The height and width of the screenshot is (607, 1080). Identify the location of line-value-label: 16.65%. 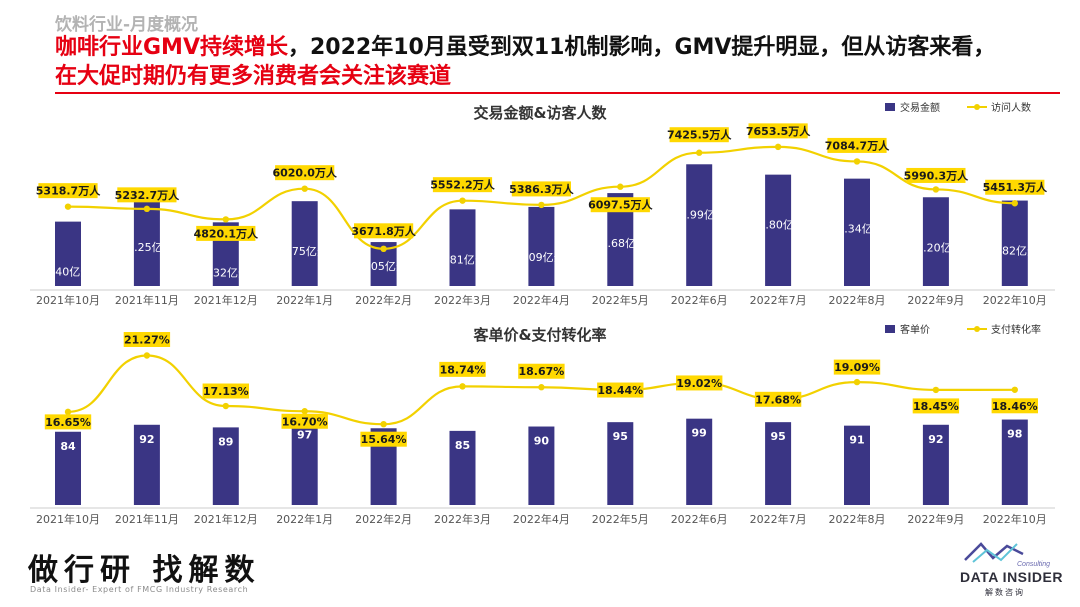
(68, 422).